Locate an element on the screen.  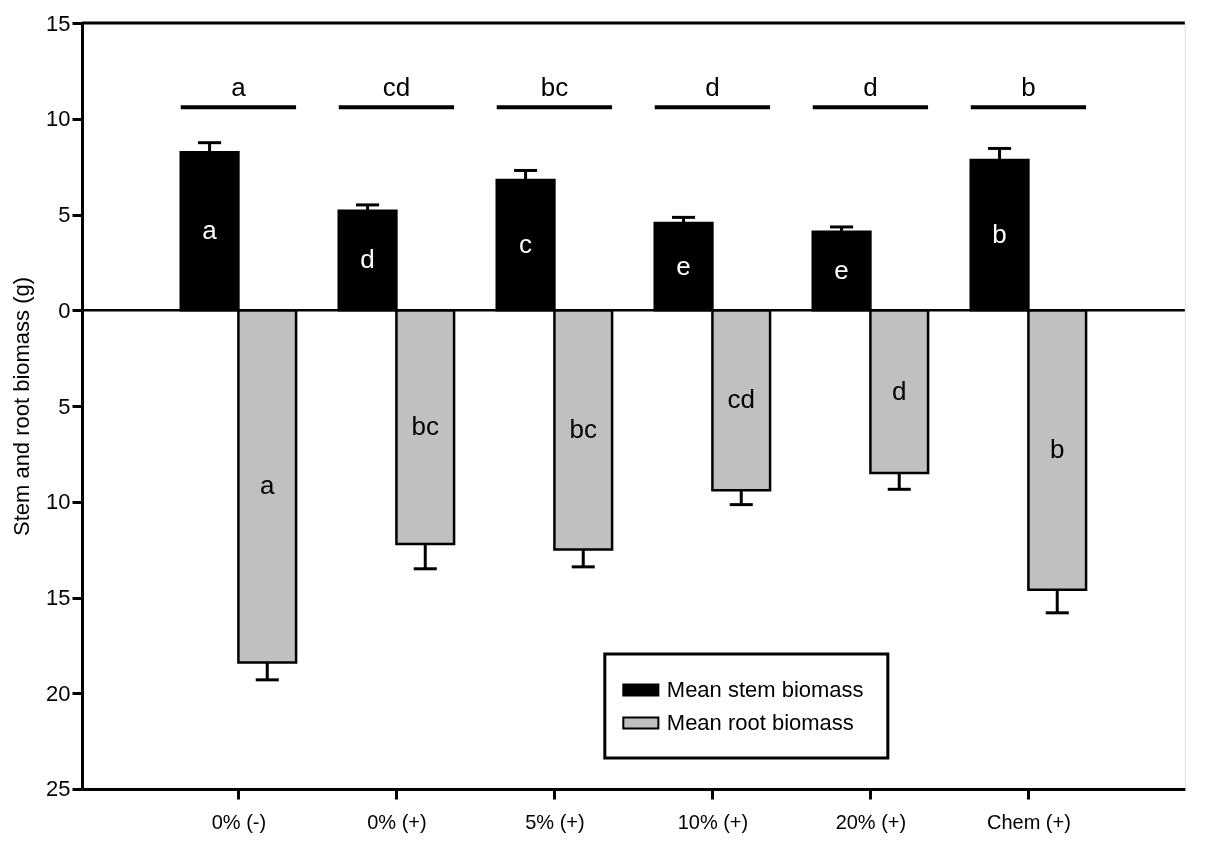
x-tick-label: 5% (+) is located at coordinates (555, 822).